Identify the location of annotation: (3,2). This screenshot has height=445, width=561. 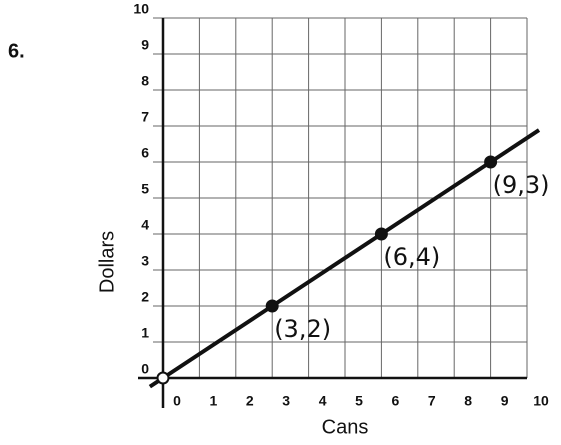
(302, 329).